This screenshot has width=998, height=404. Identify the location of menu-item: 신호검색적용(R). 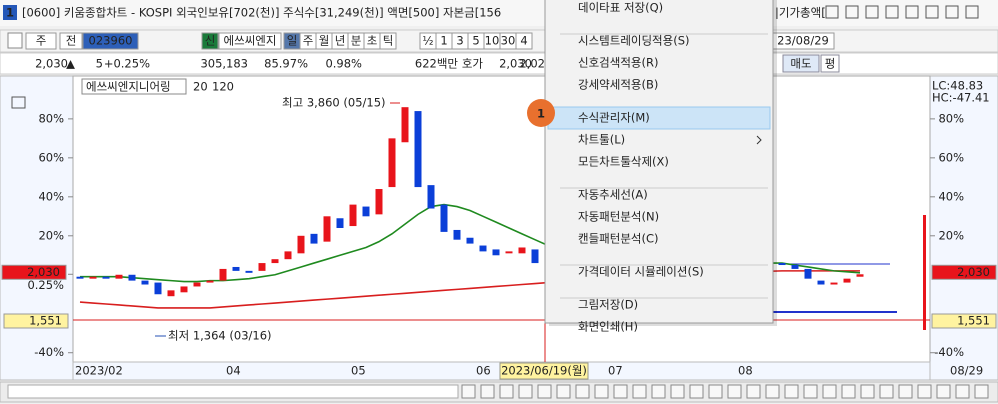
(618, 63).